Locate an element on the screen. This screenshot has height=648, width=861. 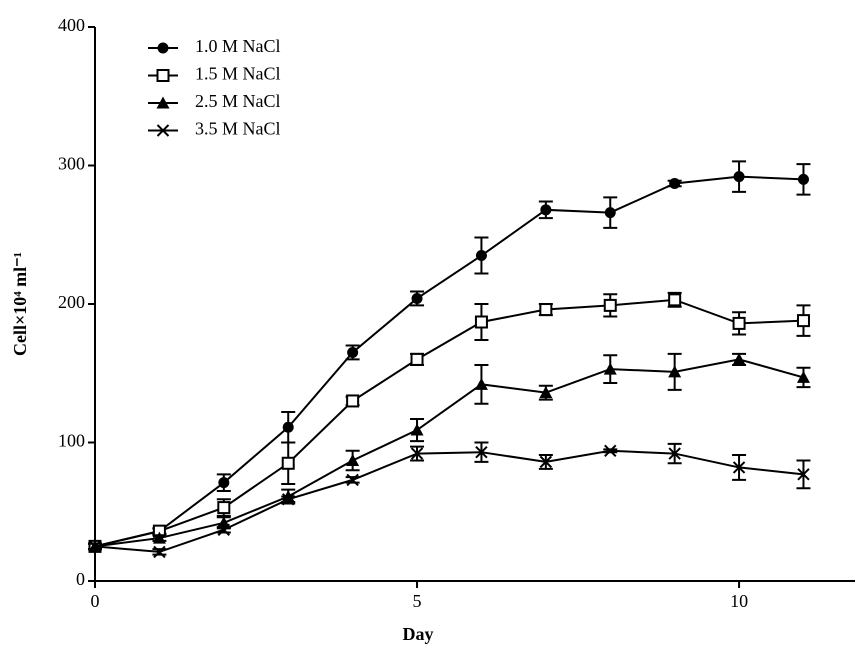
y-tick-label: 300 is located at coordinates (71, 164).